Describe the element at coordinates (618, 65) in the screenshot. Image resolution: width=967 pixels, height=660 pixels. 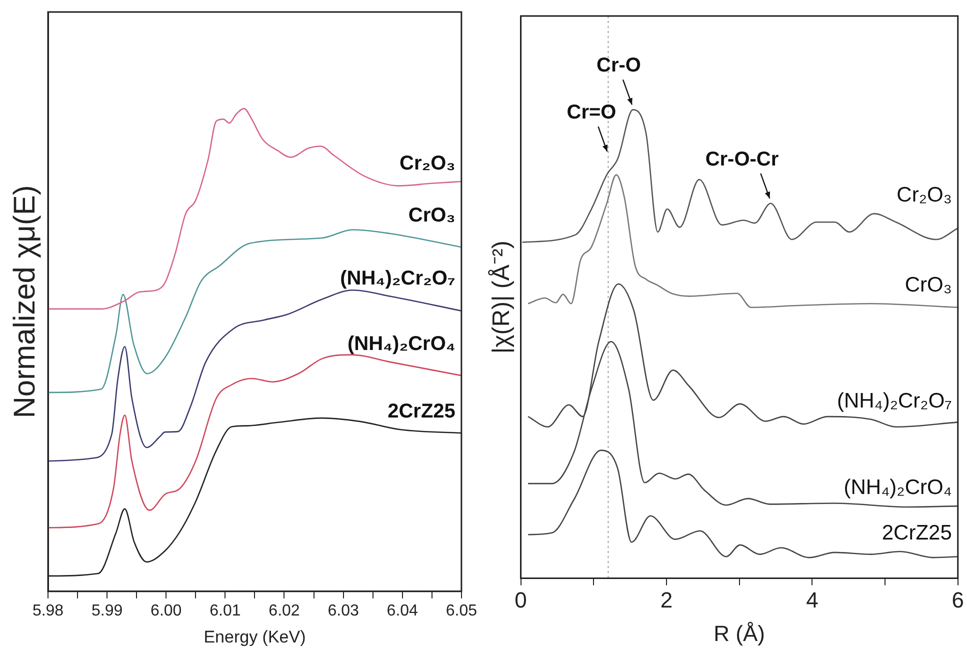
I see `annotation: Cr-O` at that location.